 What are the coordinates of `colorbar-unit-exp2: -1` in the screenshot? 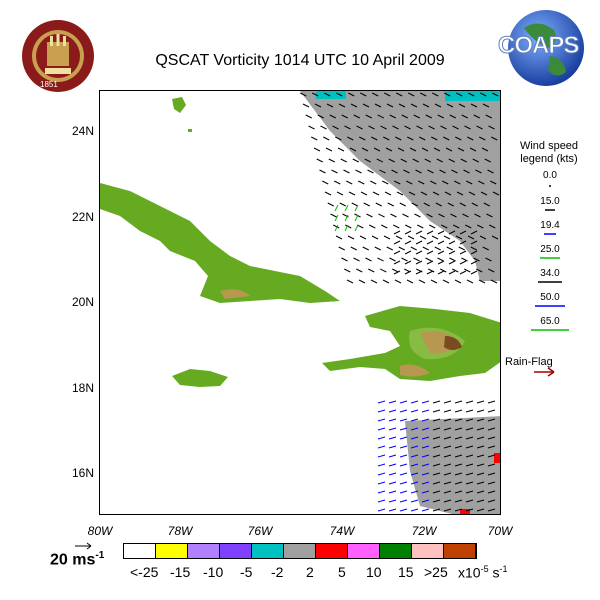 It's located at (503, 569).